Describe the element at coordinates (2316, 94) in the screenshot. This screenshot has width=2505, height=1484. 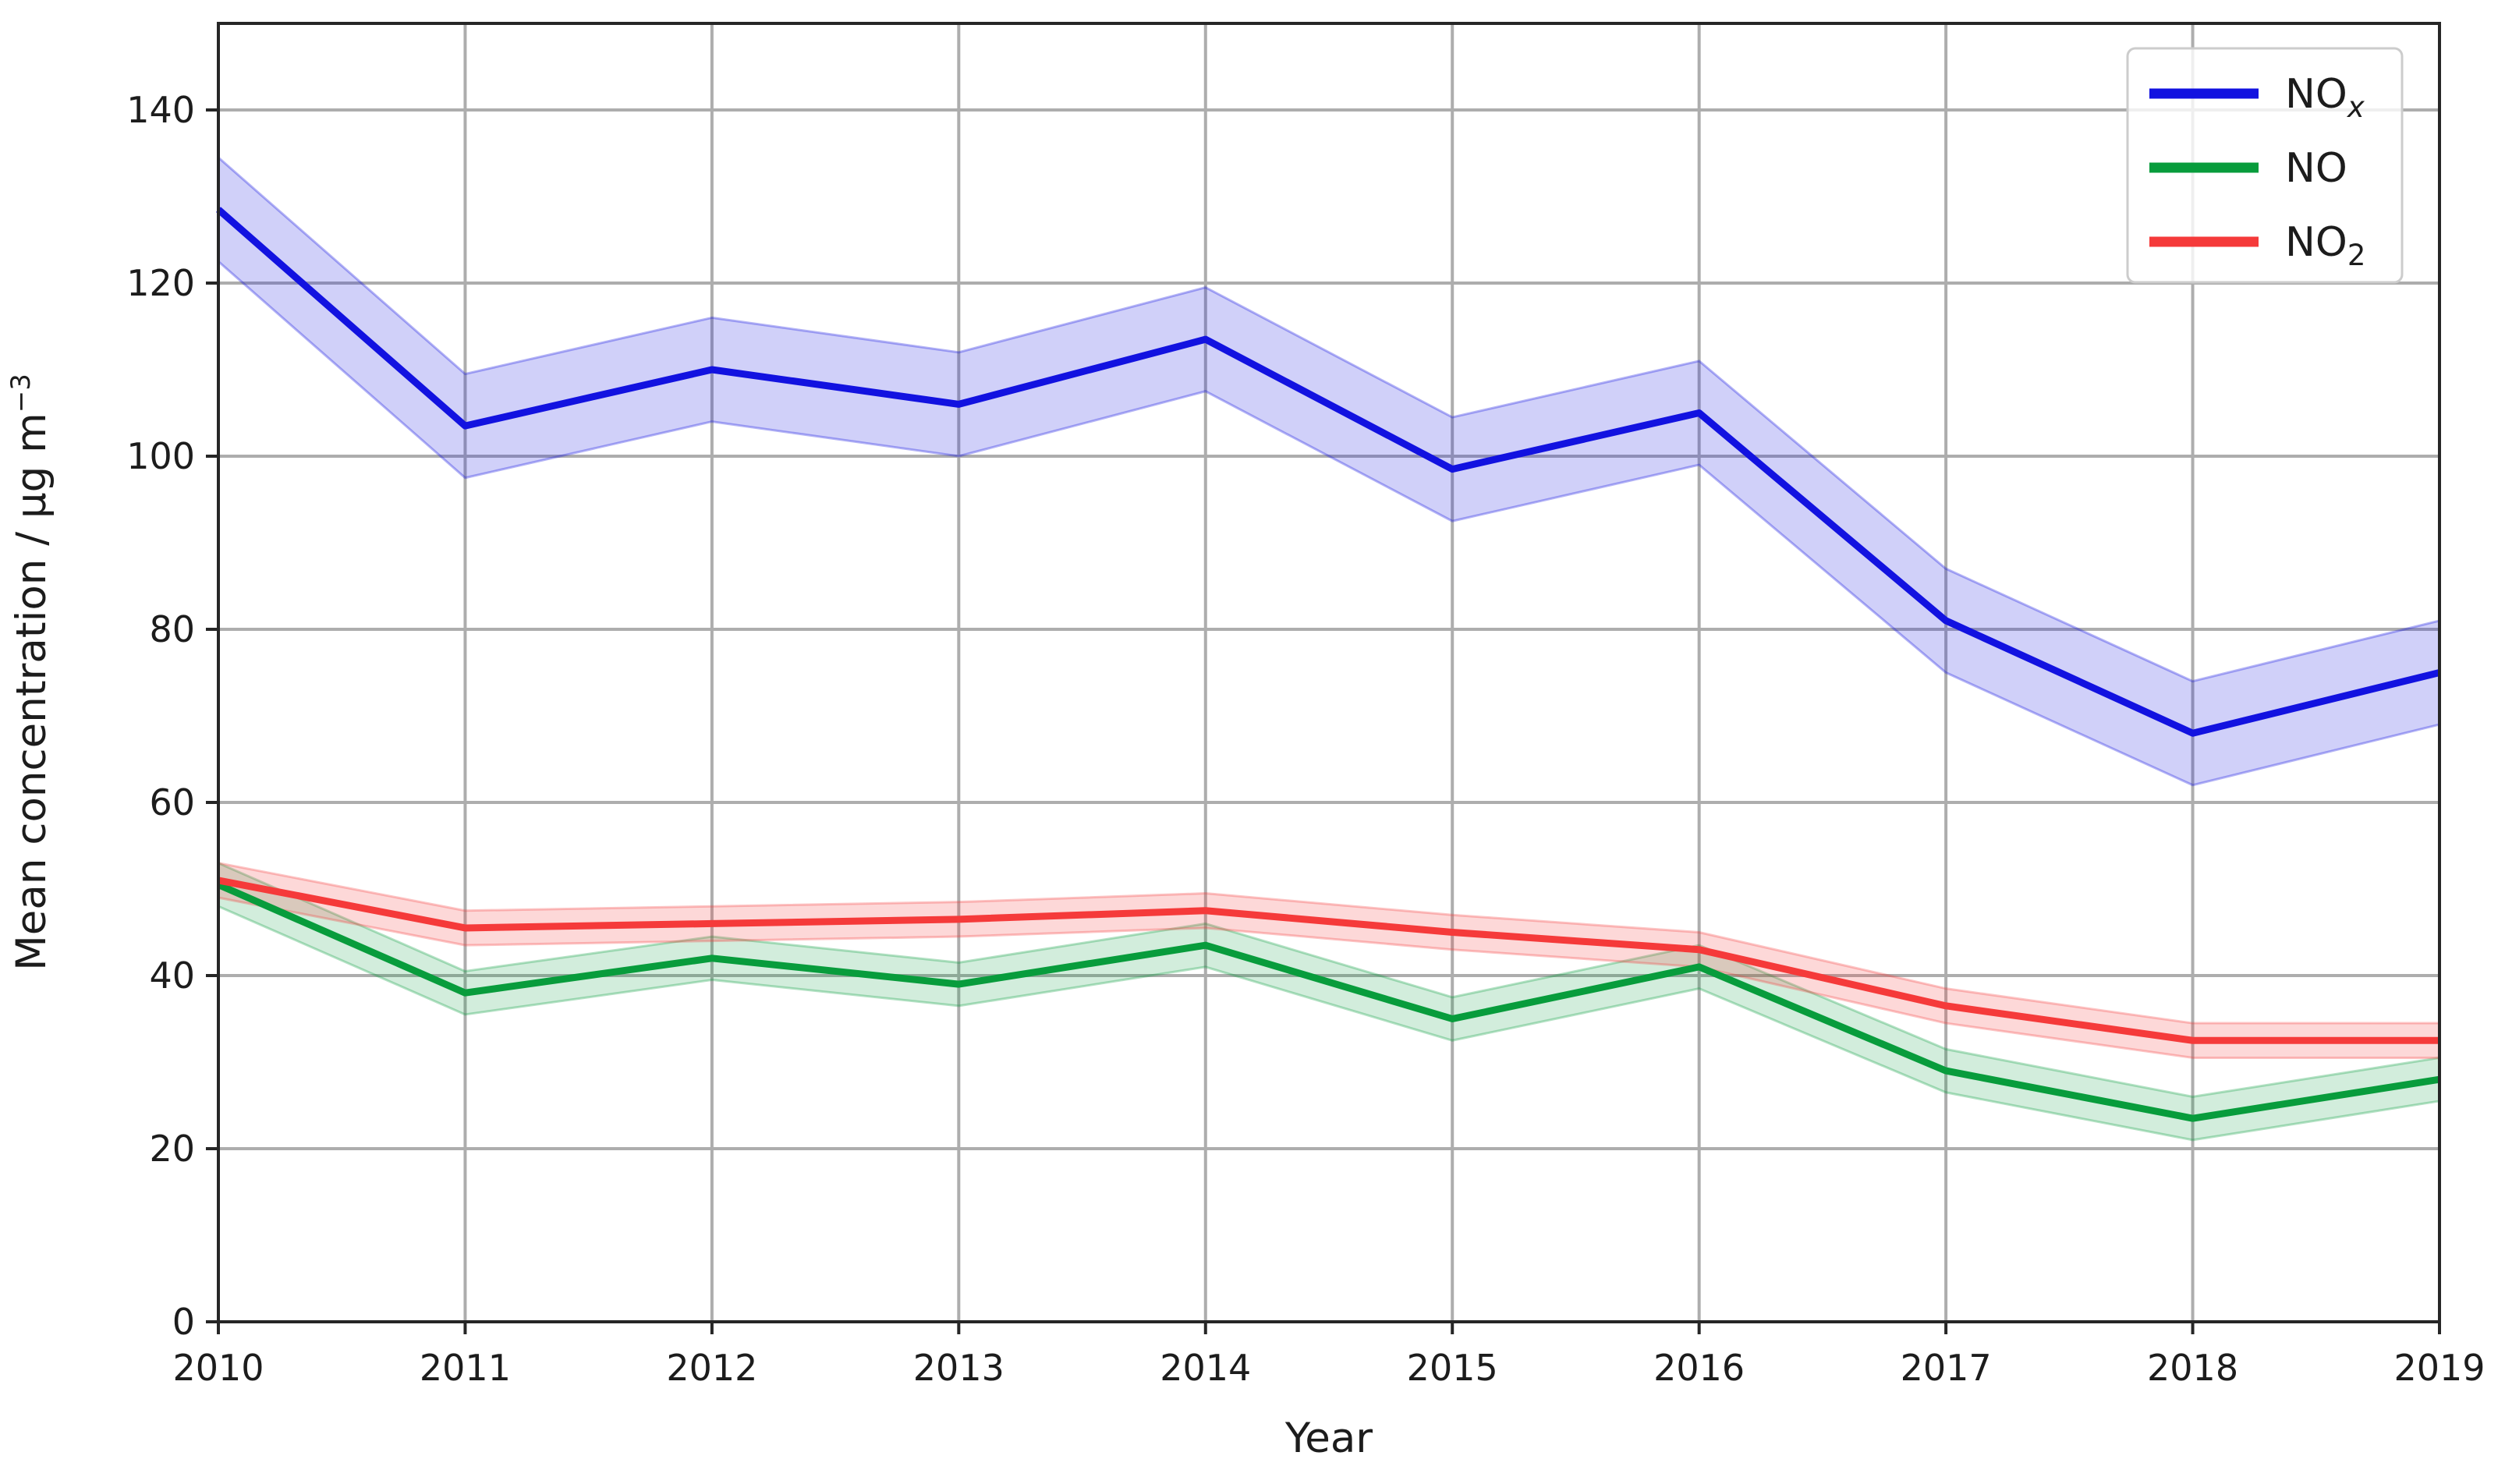
I see `legend-label-nox-base: NO` at that location.